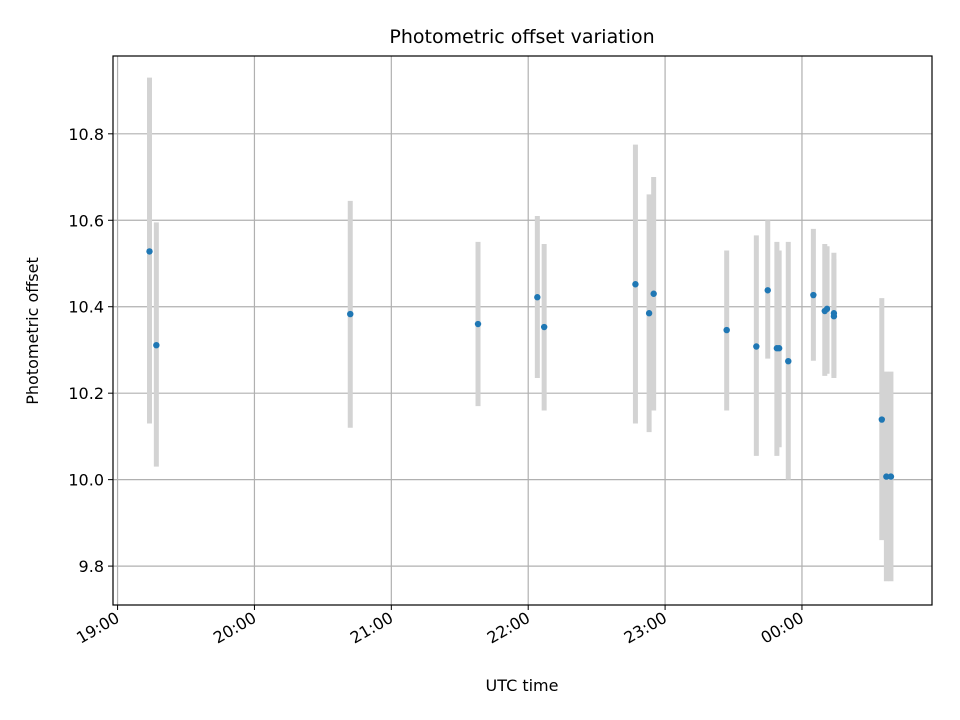 The image size is (960, 720). I want to click on y-tick-label: 10.0, so click(86, 480).